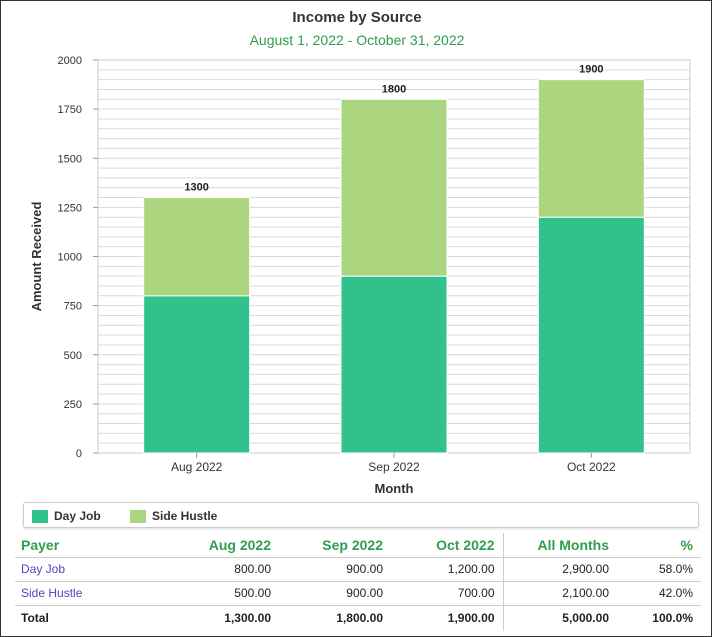 The image size is (712, 637). Describe the element at coordinates (357, 17) in the screenshot. I see `chart-title: Income by Source` at that location.